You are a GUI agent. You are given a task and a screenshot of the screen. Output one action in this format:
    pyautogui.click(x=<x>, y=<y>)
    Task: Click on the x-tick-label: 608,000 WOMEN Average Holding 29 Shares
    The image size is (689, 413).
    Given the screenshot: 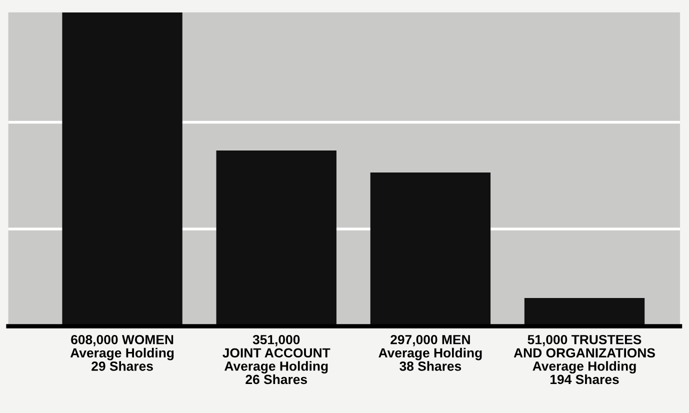 What is the action you would take?
    pyautogui.click(x=122, y=352)
    